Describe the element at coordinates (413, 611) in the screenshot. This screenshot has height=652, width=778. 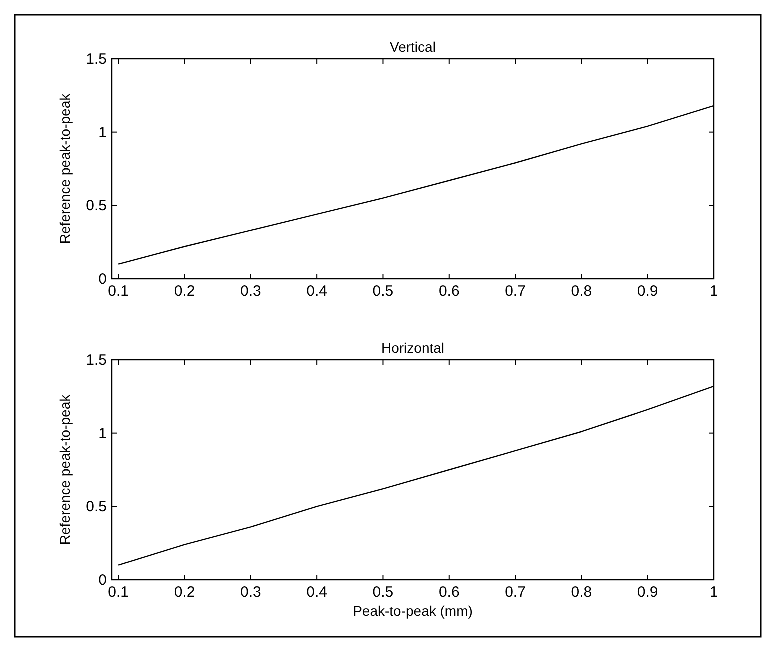
I see `x-axis-title: Peak-to-peak (mm)` at that location.